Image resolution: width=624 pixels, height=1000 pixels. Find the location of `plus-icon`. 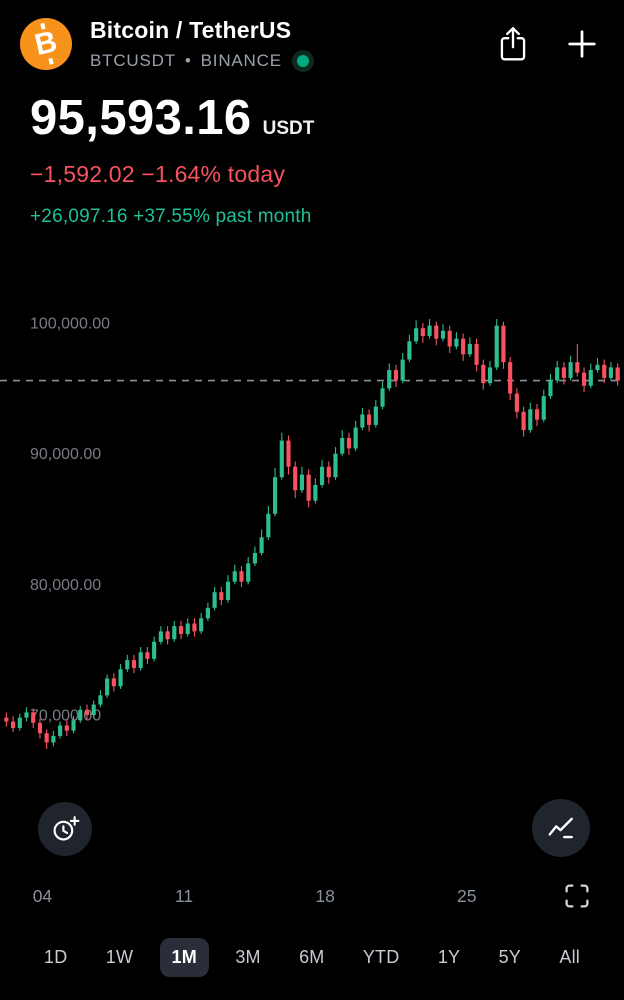

plus-icon is located at coordinates (582, 44).